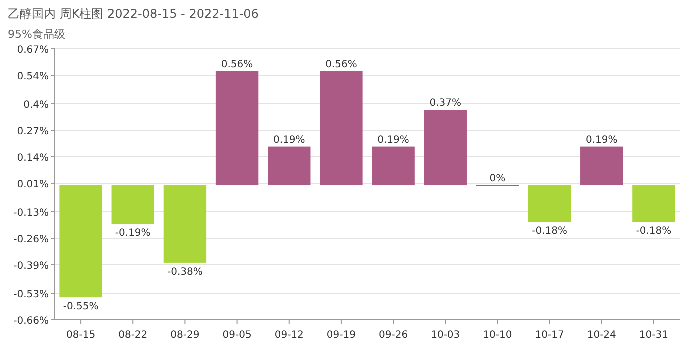  Describe the element at coordinates (33, 158) in the screenshot. I see `y-tick-label: 0.14%` at that location.